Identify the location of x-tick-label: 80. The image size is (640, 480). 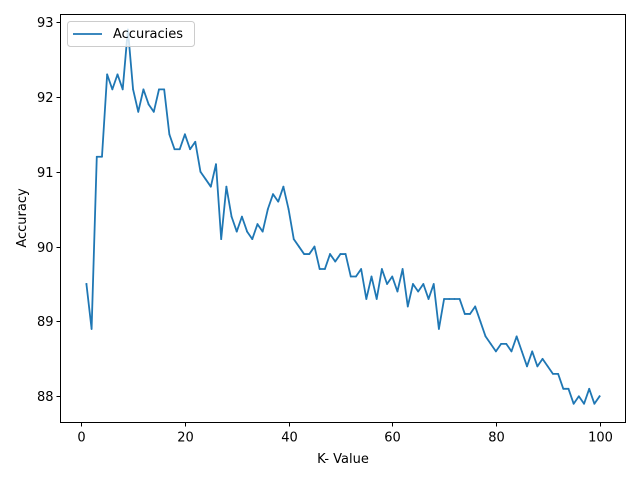
(496, 438).